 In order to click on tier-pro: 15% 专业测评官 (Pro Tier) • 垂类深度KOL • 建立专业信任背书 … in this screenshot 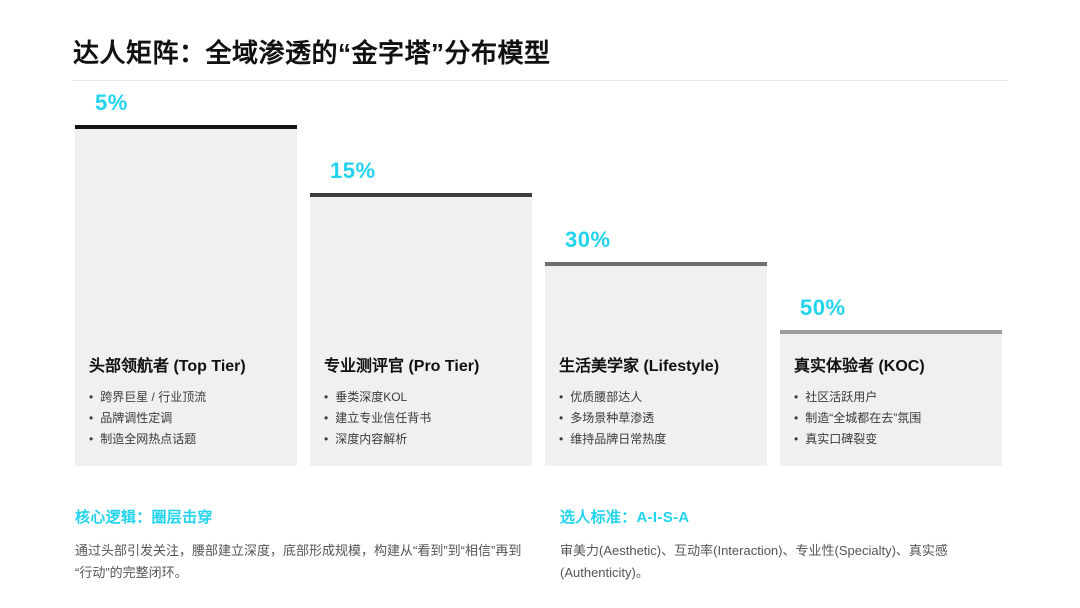, I will do `click(421, 312)`.